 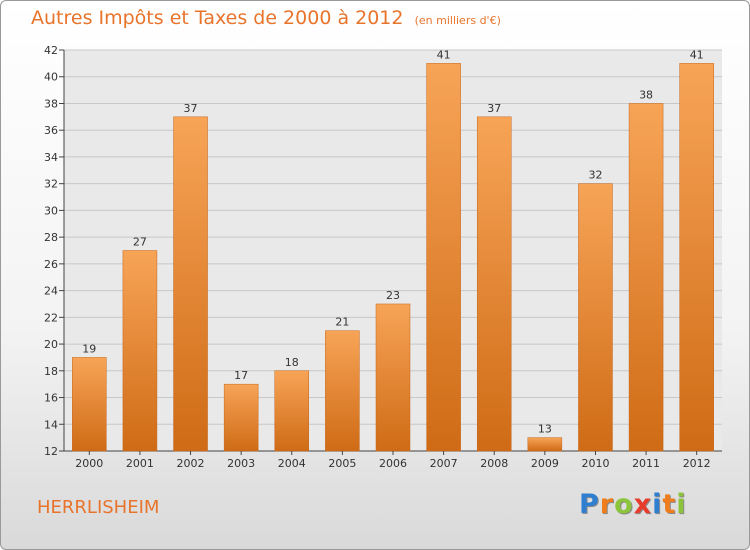 What do you see at coordinates (494, 463) in the screenshot?
I see `x-tick-label: 2008` at bounding box center [494, 463].